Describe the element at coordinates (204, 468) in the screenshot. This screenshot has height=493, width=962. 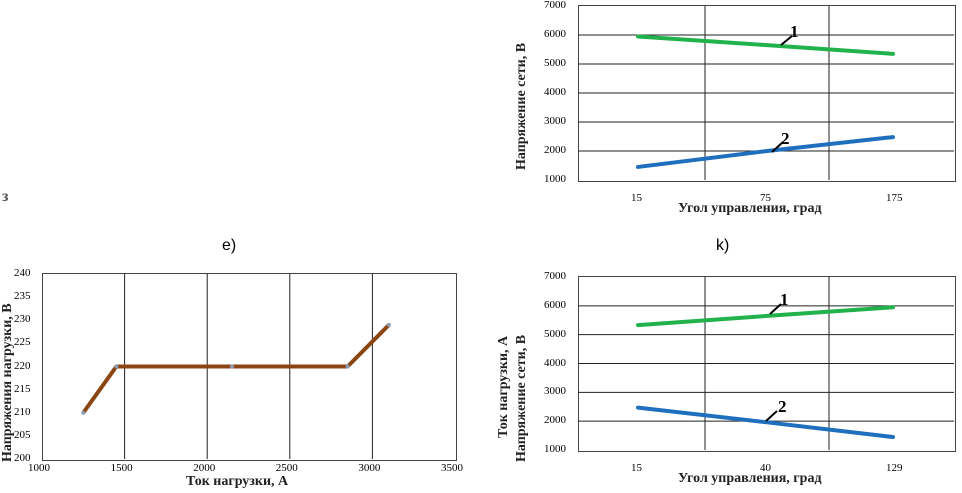
I see `x-tick-label: 2000` at that location.